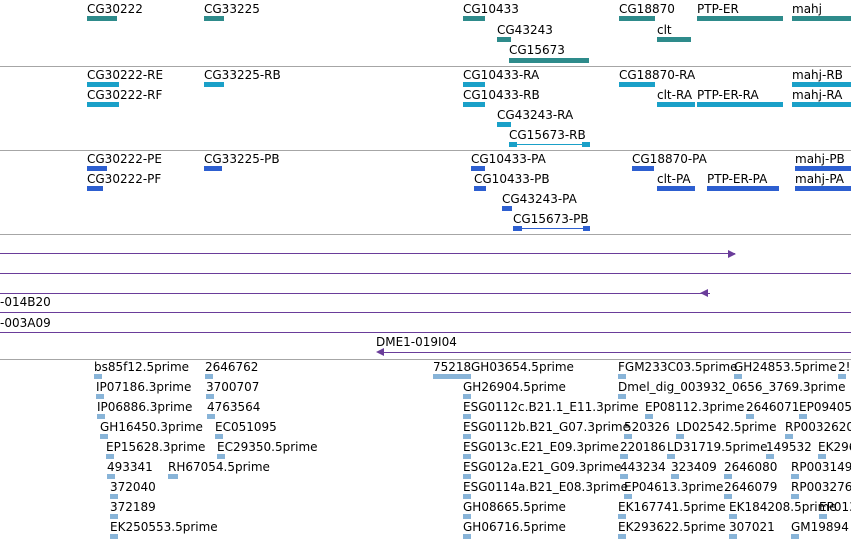  I want to click on cds-label: CG43243-PA, so click(539, 199).